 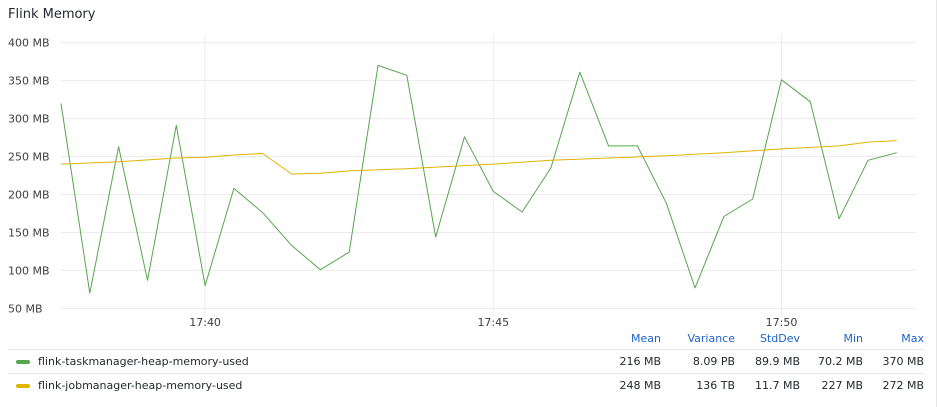 I want to click on legend-header: Mean Variance StdDev Min Max, so click(x=466, y=338).